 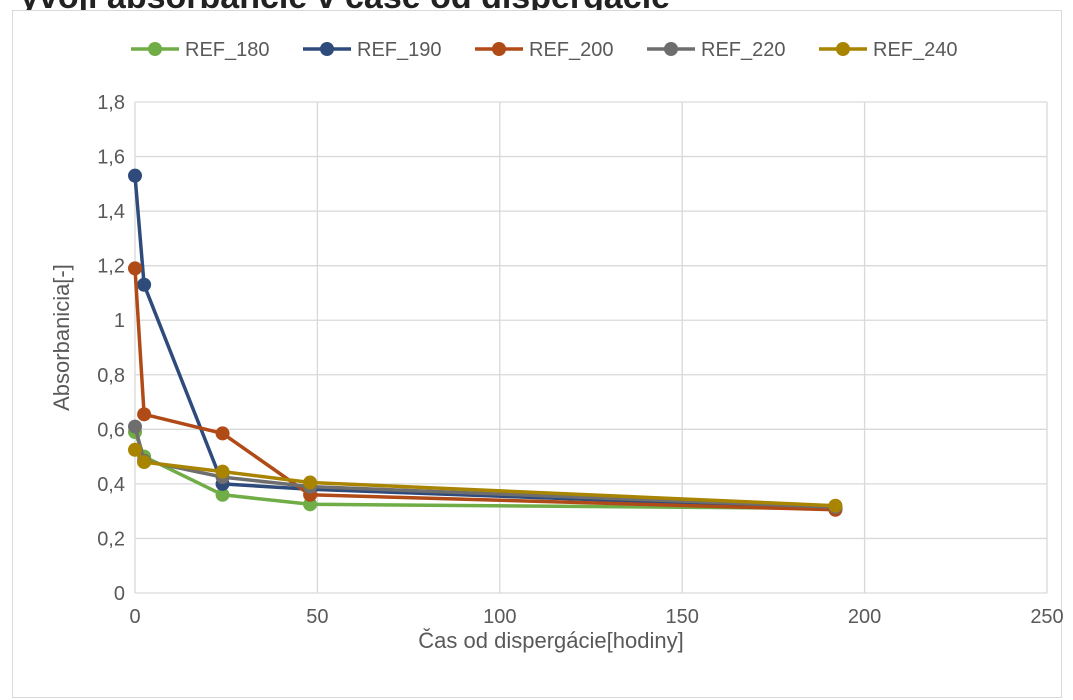 I want to click on legend-label: REF_180, so click(x=227, y=50).